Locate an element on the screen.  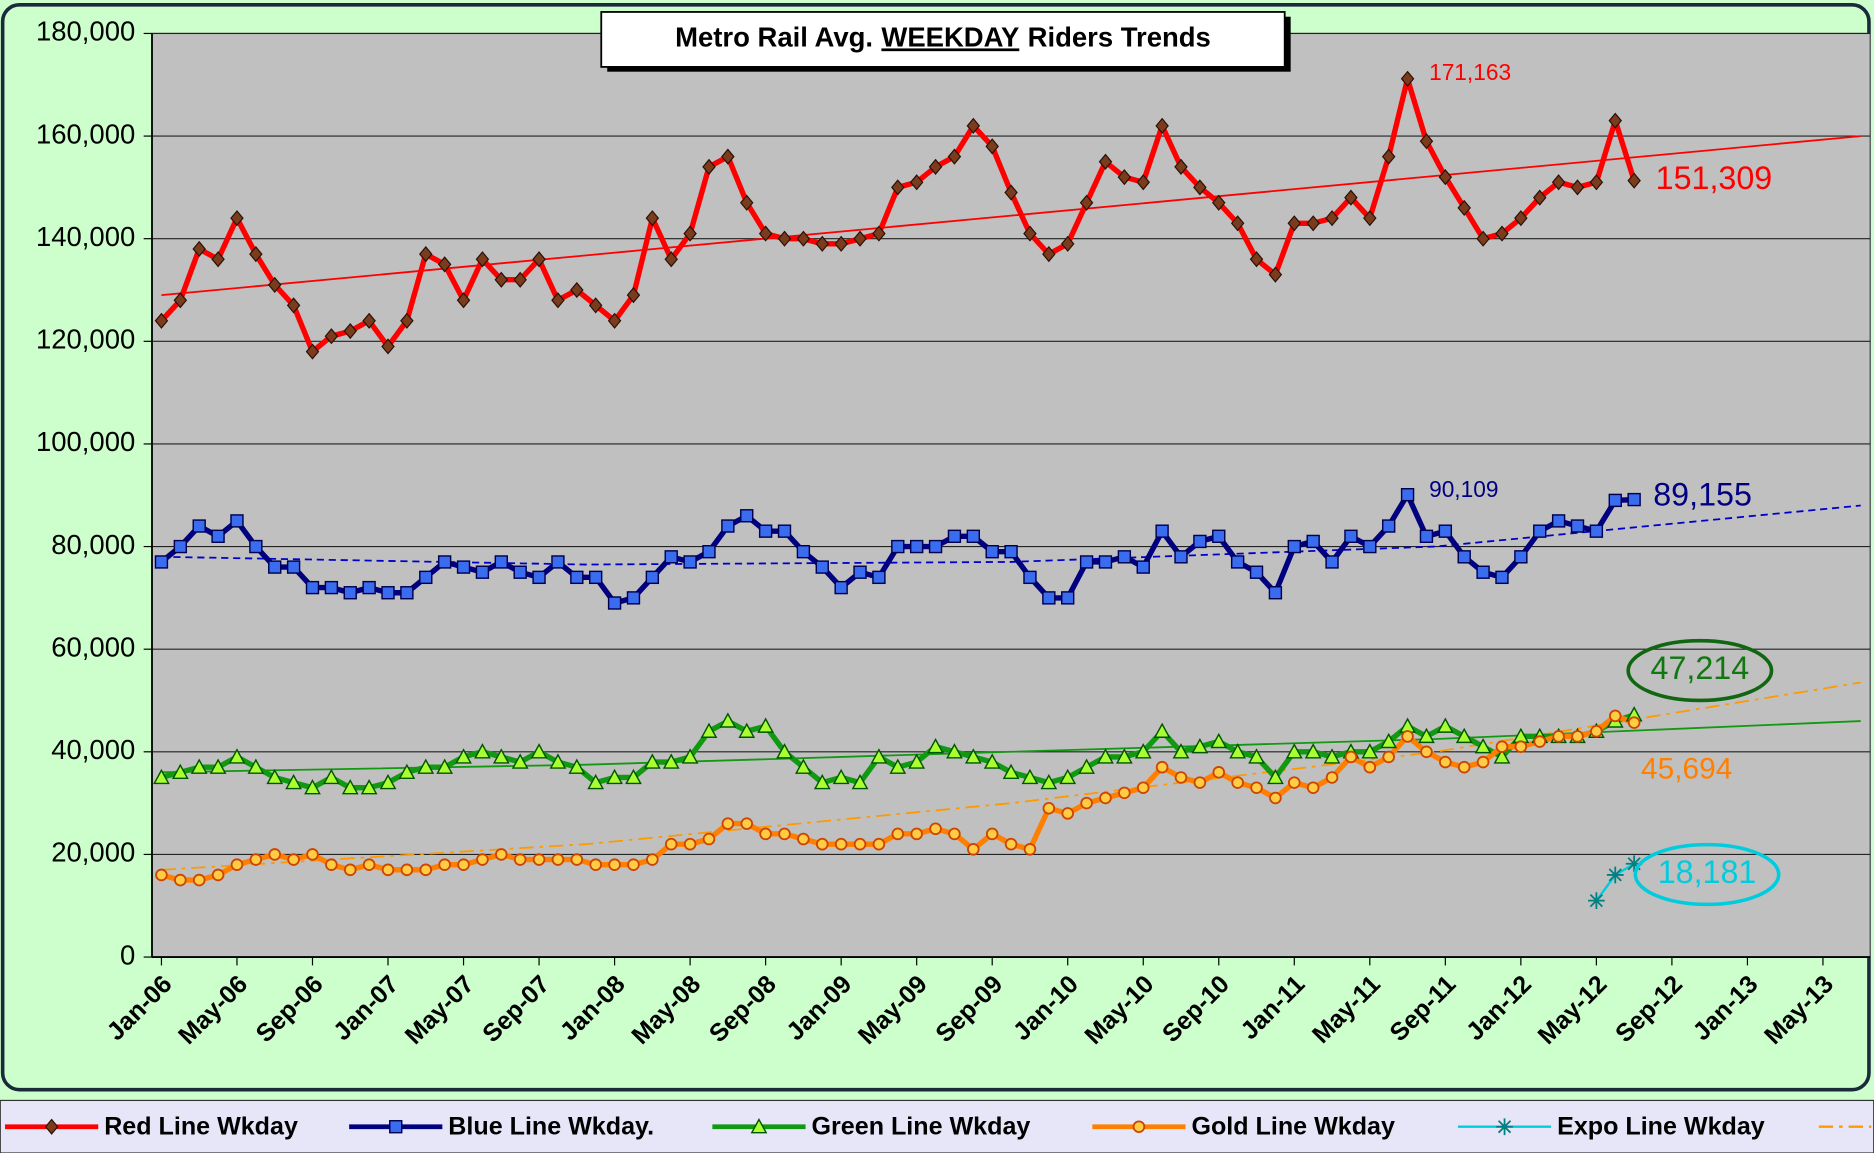
y-tick-label: 0 is located at coordinates (127, 954).